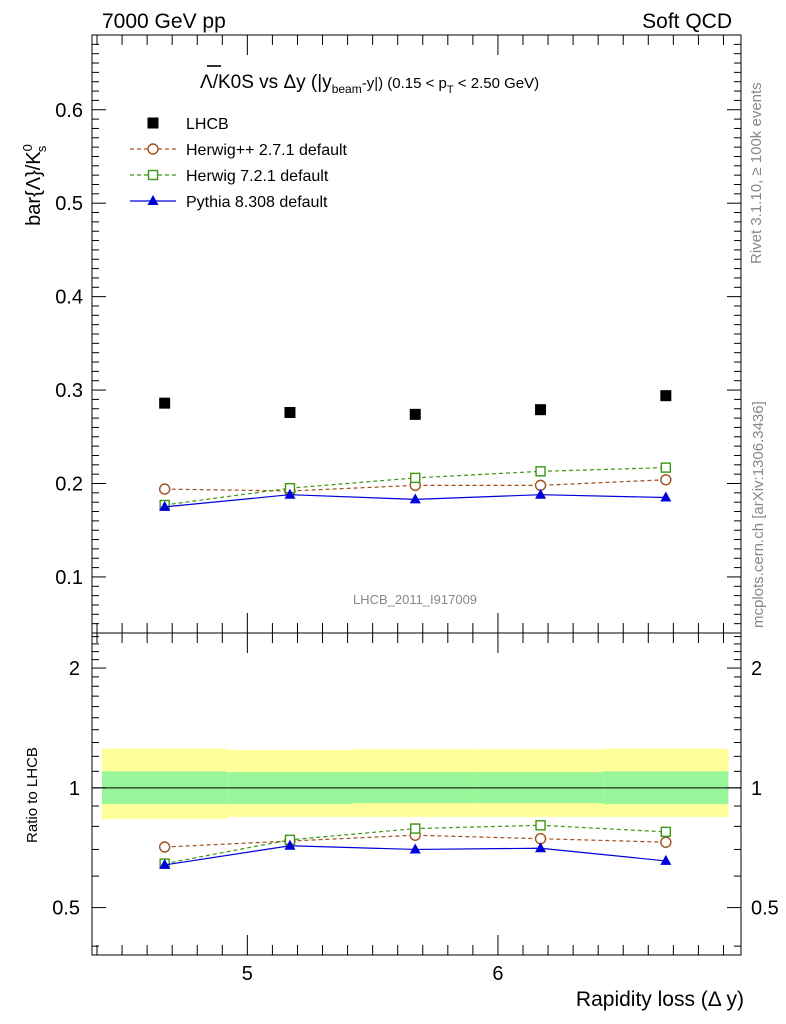 The image size is (786, 1024). What do you see at coordinates (164, 21) in the screenshot?
I see `energy-label: 7000 GeV pp` at bounding box center [164, 21].